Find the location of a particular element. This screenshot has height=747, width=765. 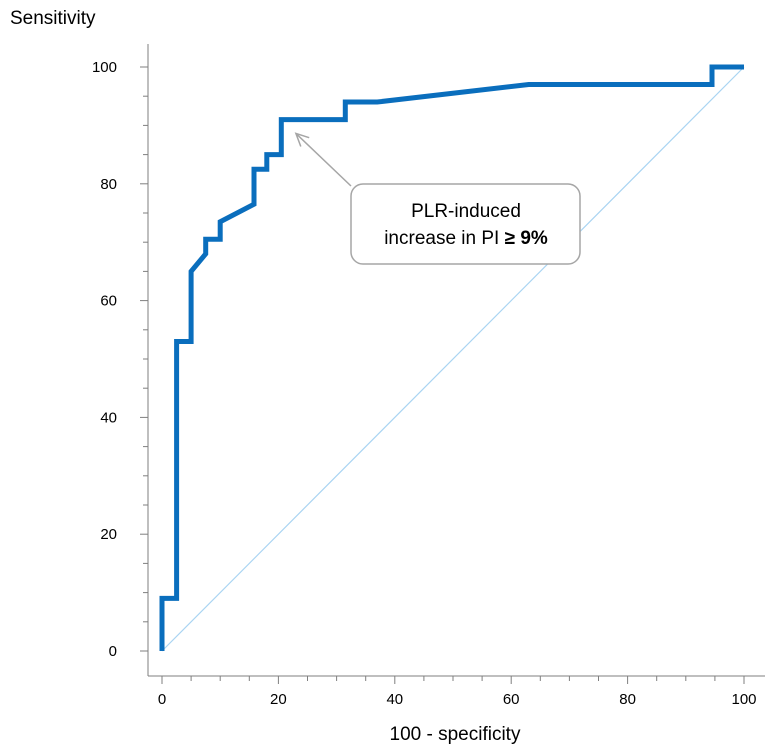

y-axis-title: Sensitivity is located at coordinates (53, 18).